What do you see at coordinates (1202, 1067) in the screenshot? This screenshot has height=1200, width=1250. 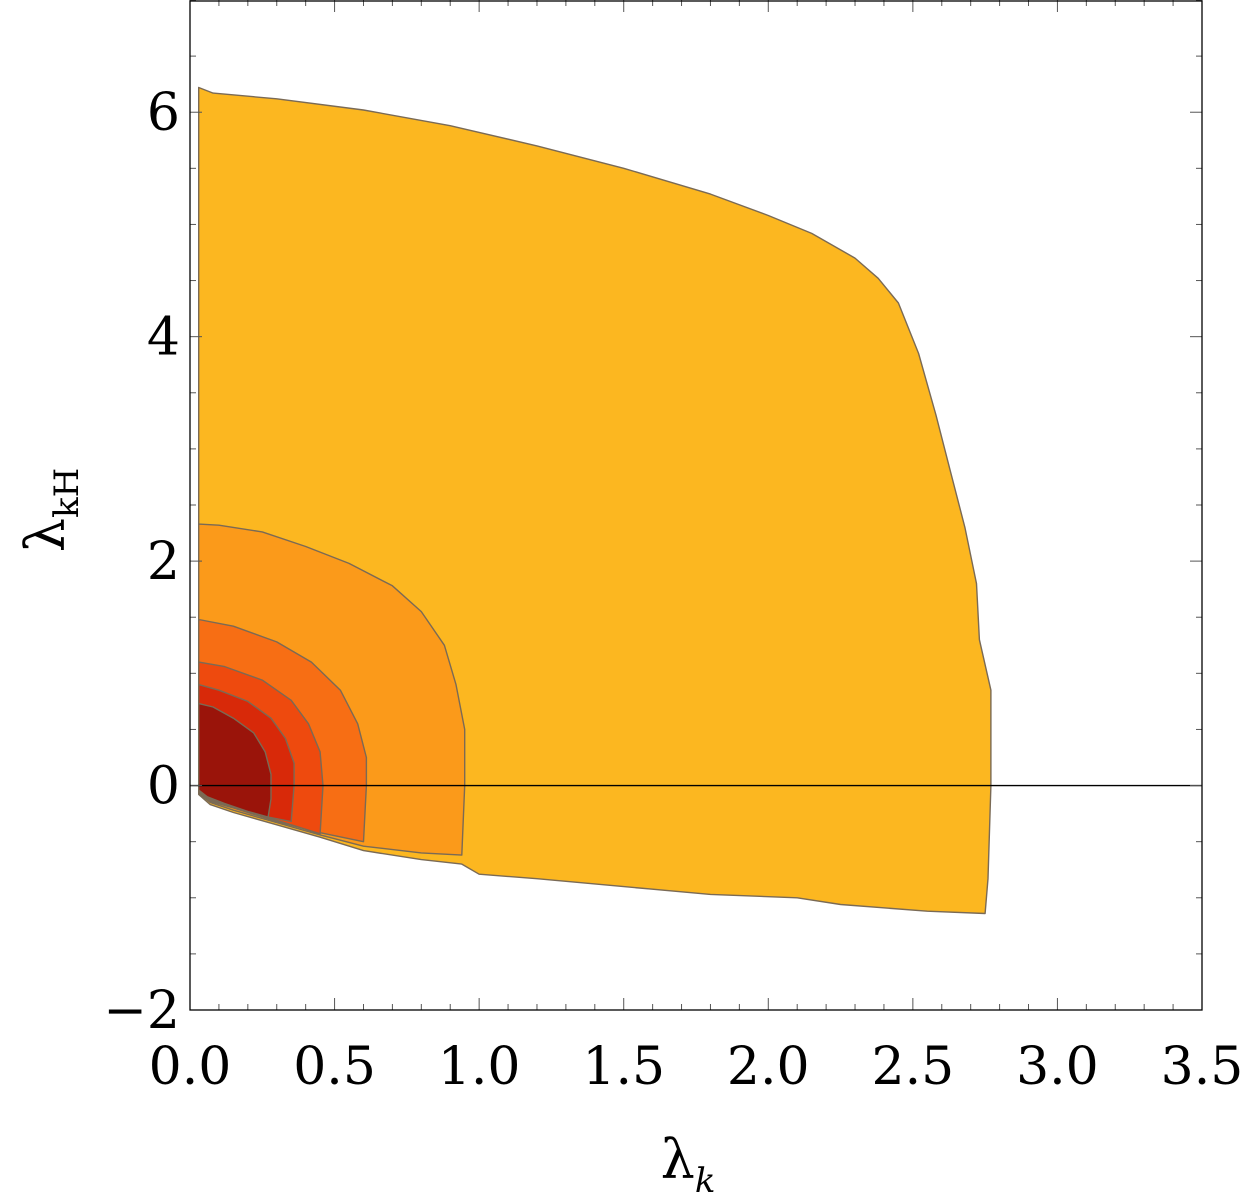 I see `x-tick-label: 3.5` at bounding box center [1202, 1067].